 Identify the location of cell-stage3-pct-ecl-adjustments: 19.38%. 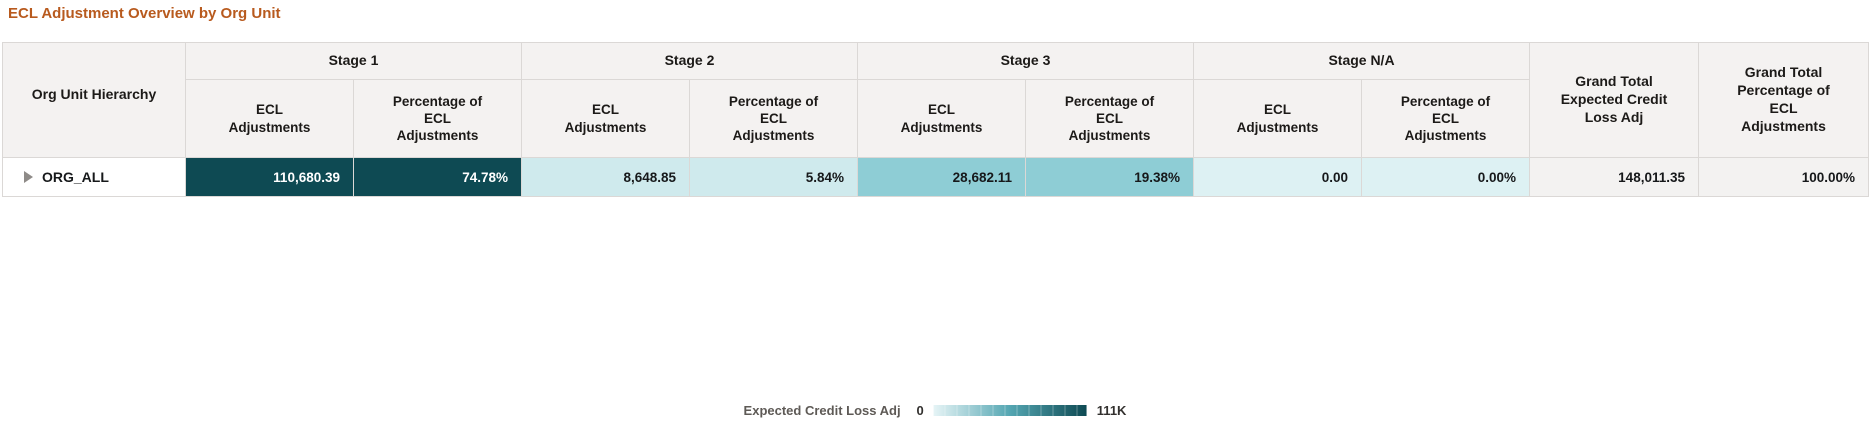
(1109, 177).